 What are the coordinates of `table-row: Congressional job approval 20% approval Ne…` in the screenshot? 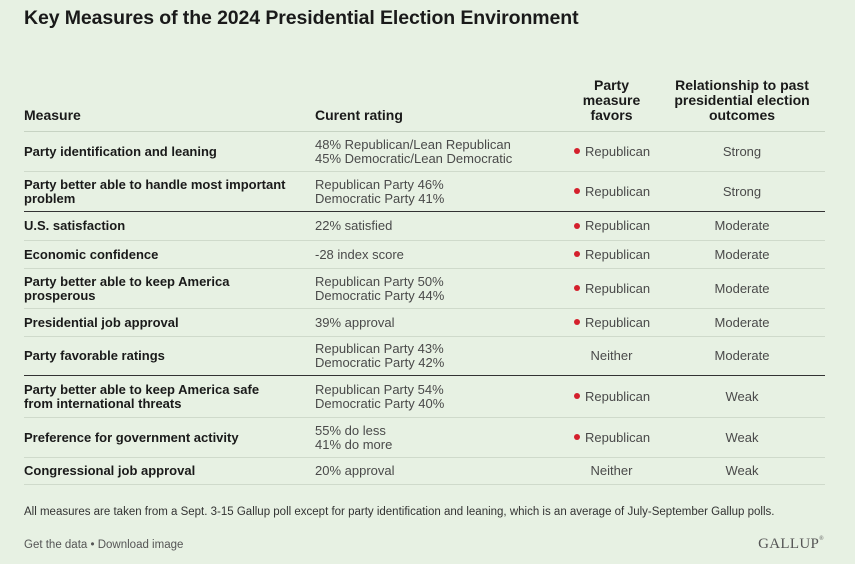 It's located at (424, 471).